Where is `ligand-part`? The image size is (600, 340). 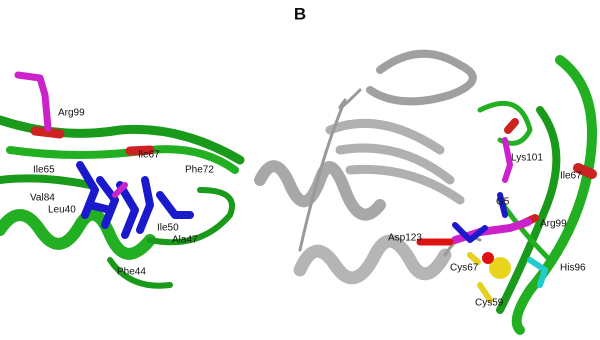
ligand-part is located at coordinates (480, 217).